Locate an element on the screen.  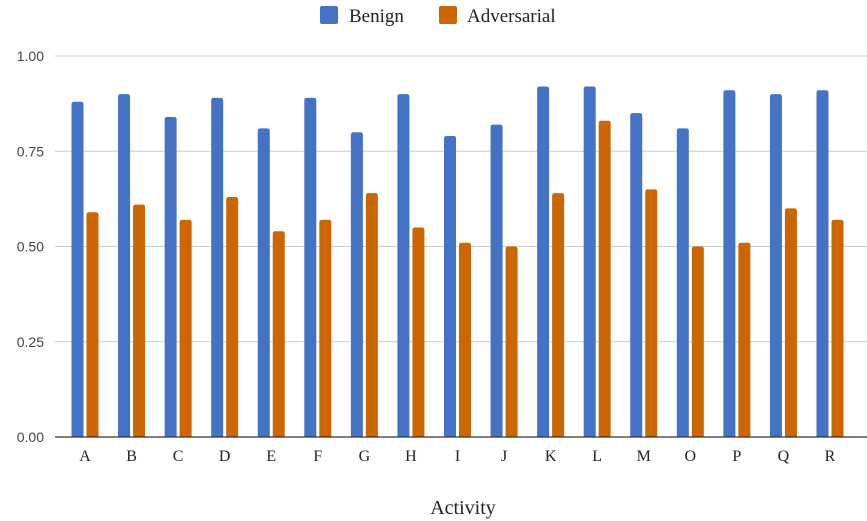
y-tick-label: 0.00 is located at coordinates (30, 437).